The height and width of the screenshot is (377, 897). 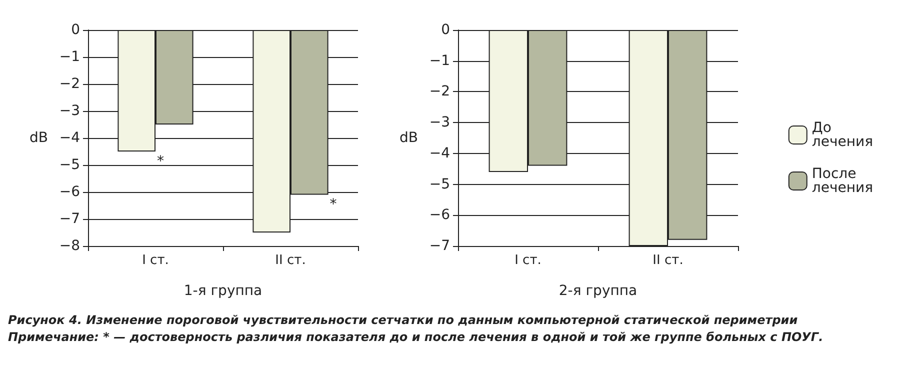 I want to click on legend-label: До лечения, so click(x=843, y=135).